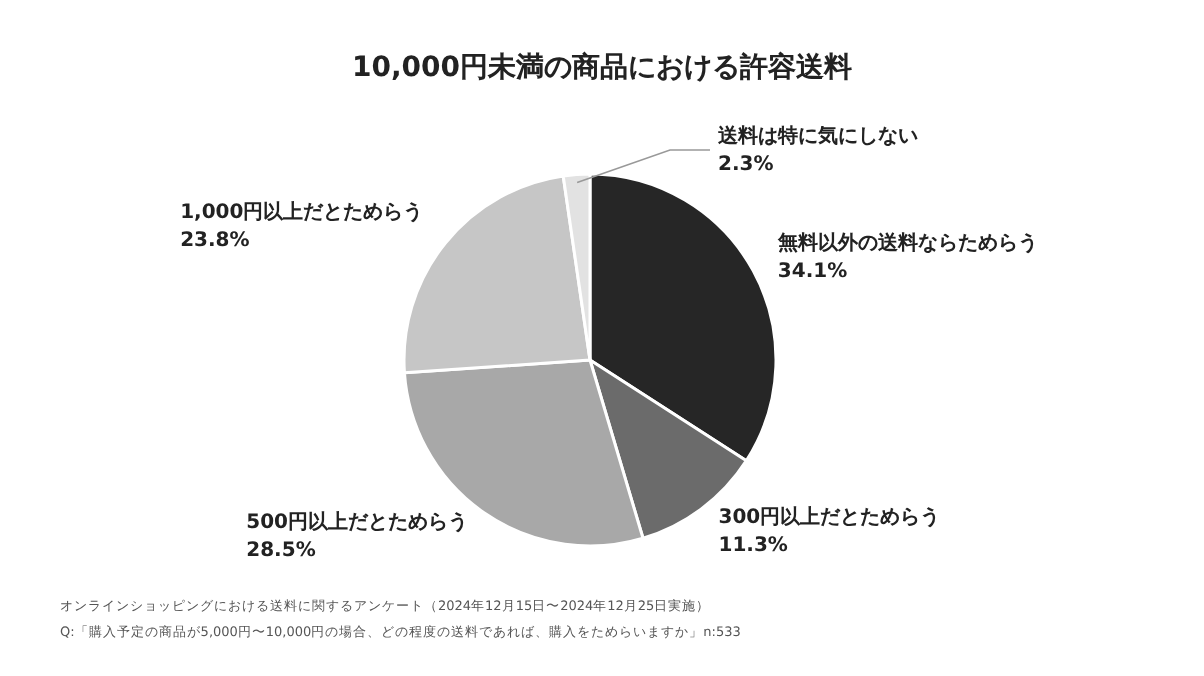 The width and height of the screenshot is (1204, 676). I want to click on slice-label: 300円以上だとためらう, so click(829, 517).